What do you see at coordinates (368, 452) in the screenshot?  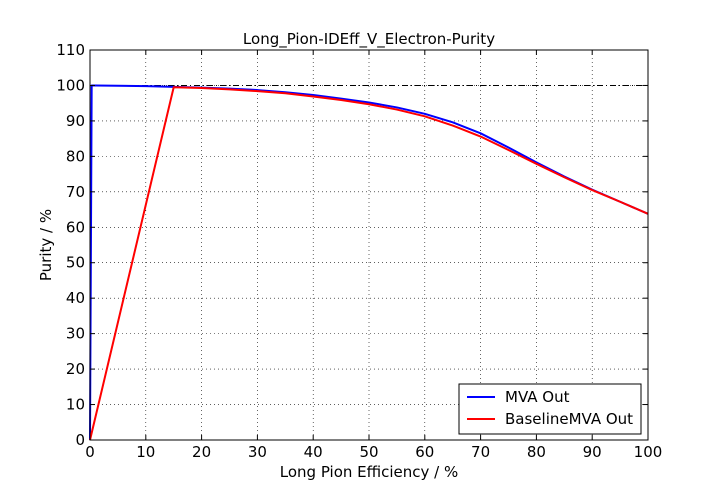 I see `x-tick-label: 50` at bounding box center [368, 452].